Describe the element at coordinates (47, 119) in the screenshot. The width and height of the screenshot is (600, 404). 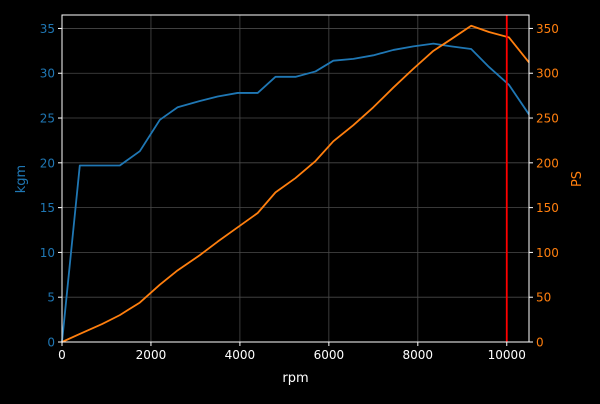
I see `left-y-tick-label: 25` at that location.